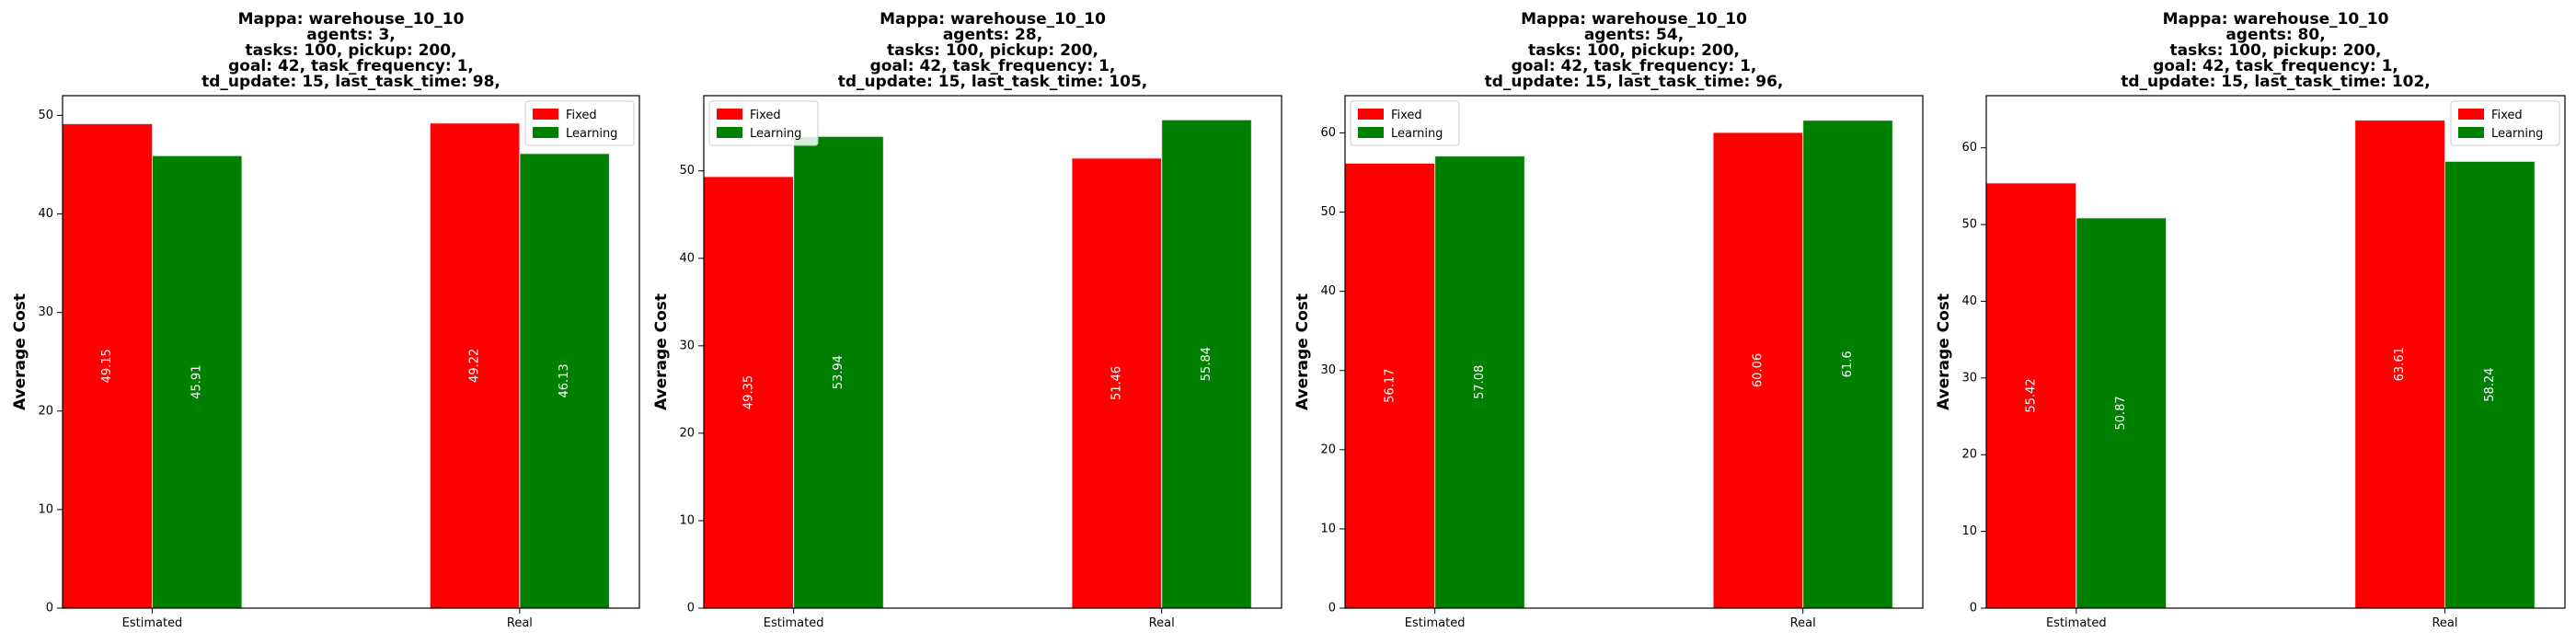 The height and width of the screenshot is (644, 2576). I want to click on bar-value-label: 53.94, so click(838, 372).